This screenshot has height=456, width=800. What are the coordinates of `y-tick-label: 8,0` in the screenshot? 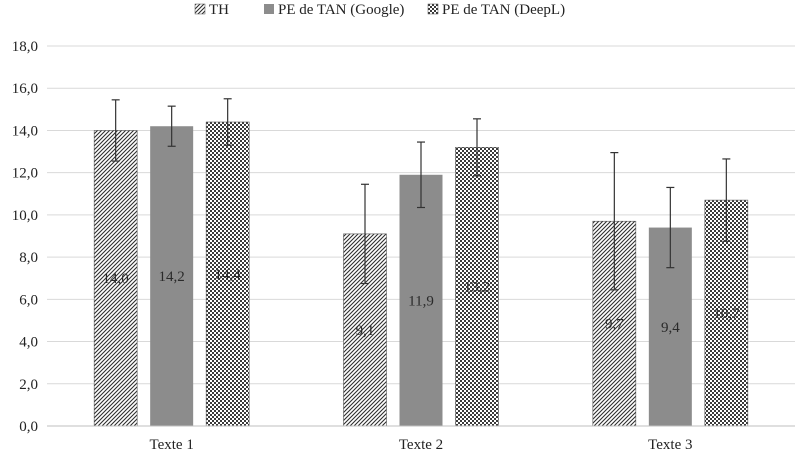 It's located at (28, 258).